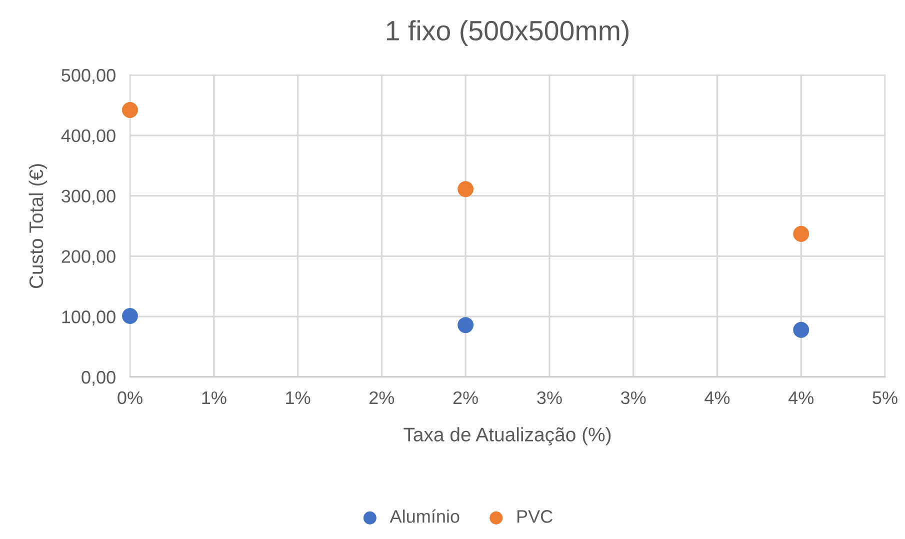 This screenshot has height=539, width=905. What do you see at coordinates (37, 226) in the screenshot?
I see `y-axis-title: Custo Total (€)` at bounding box center [37, 226].